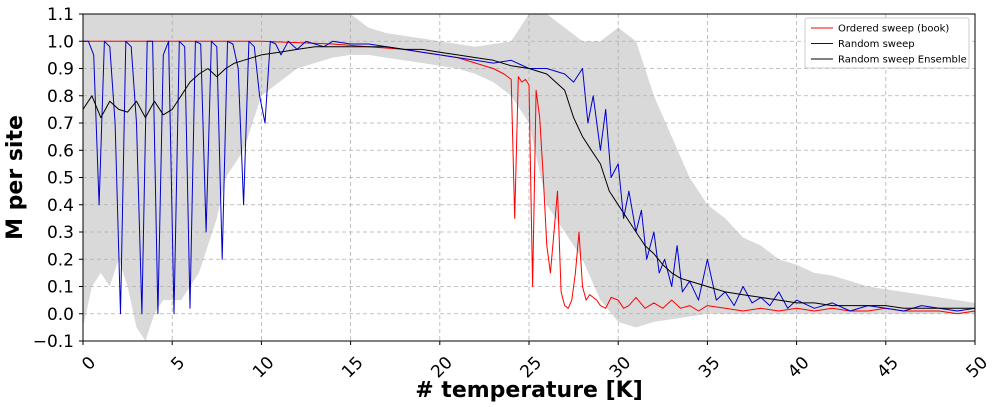 This screenshot has height=407, width=996. I want to click on y-tick-label: 0.6, so click(60, 151).